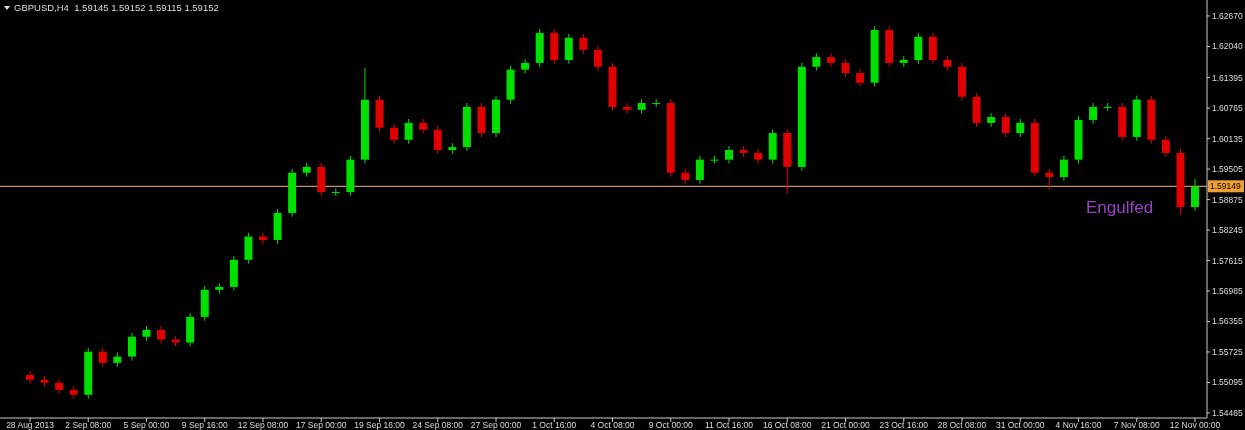  I want to click on x-tick-label: 11 Oct 16:00, so click(729, 425).